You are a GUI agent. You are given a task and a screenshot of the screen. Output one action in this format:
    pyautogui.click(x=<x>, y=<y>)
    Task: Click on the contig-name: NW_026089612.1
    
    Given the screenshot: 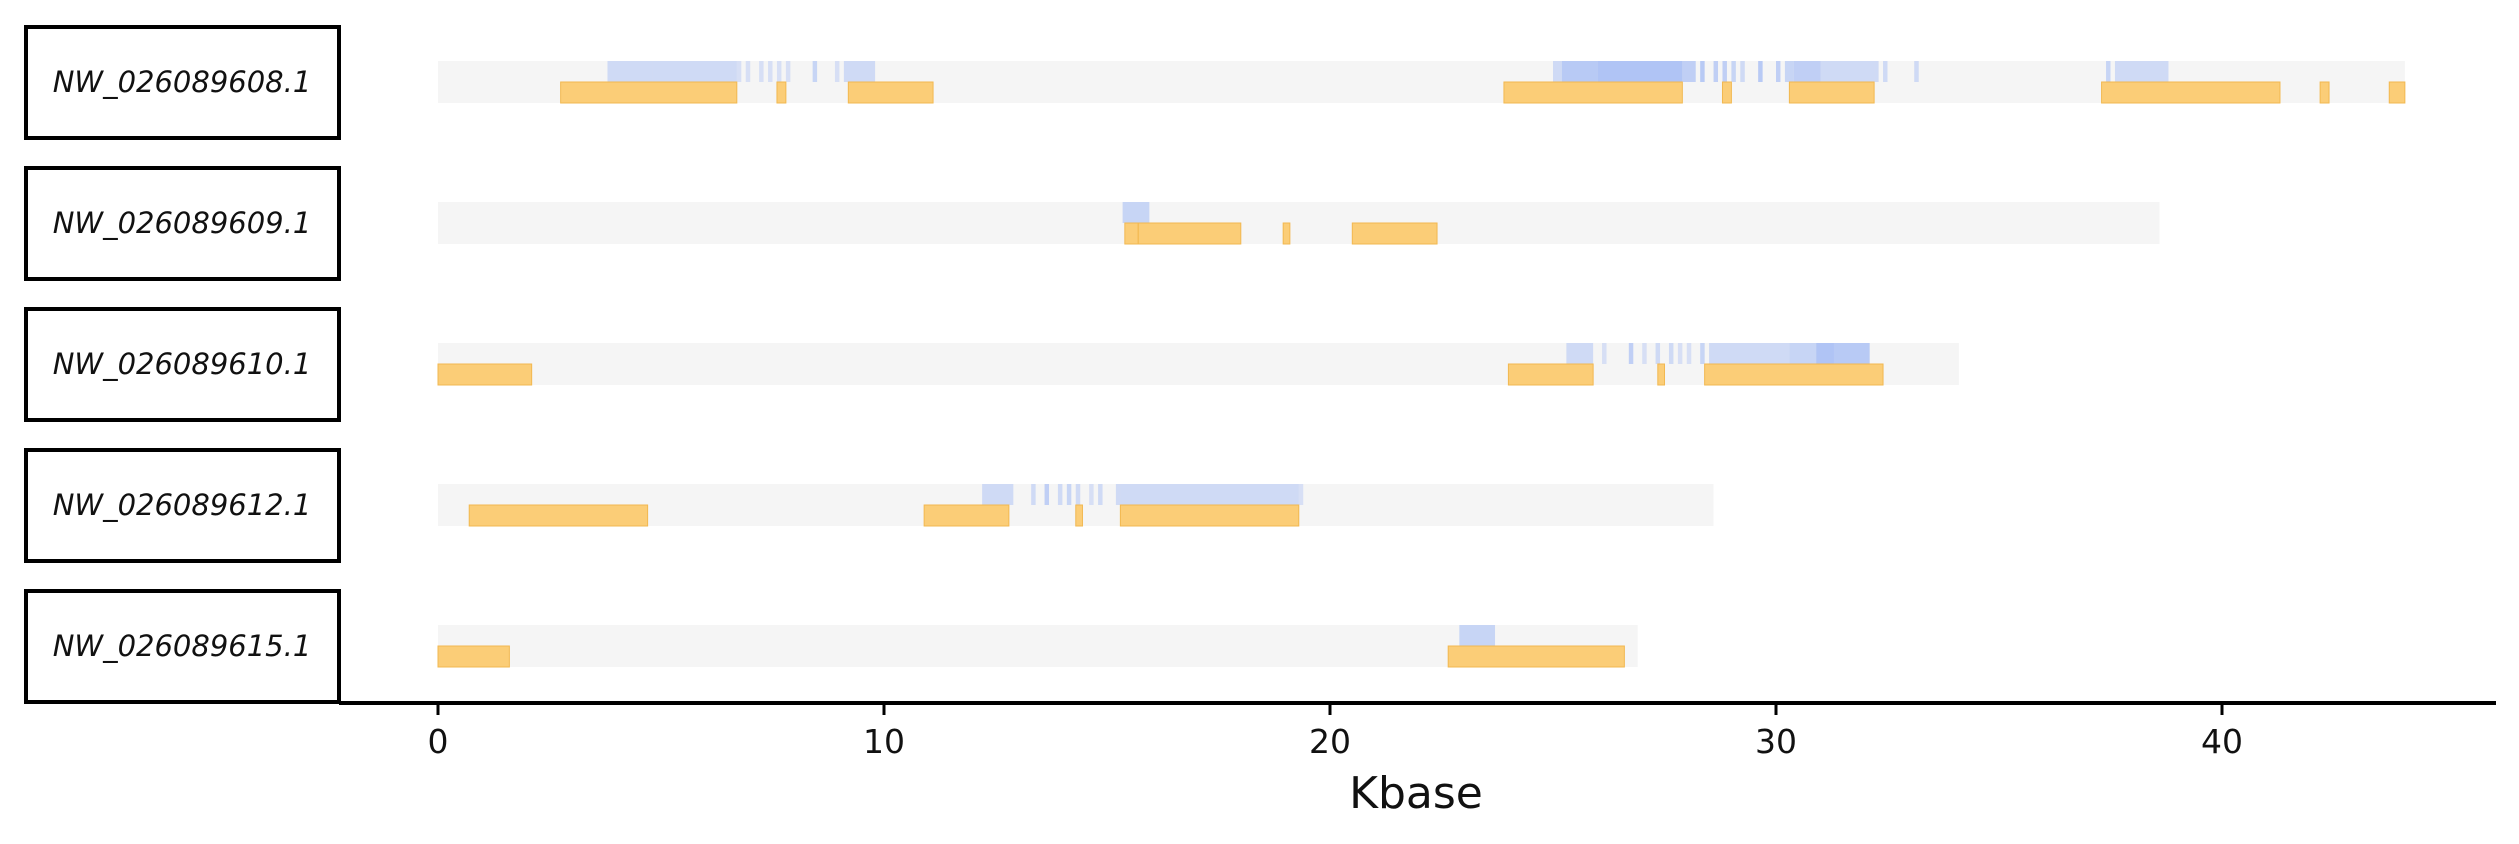 What is the action you would take?
    pyautogui.click(x=182, y=505)
    